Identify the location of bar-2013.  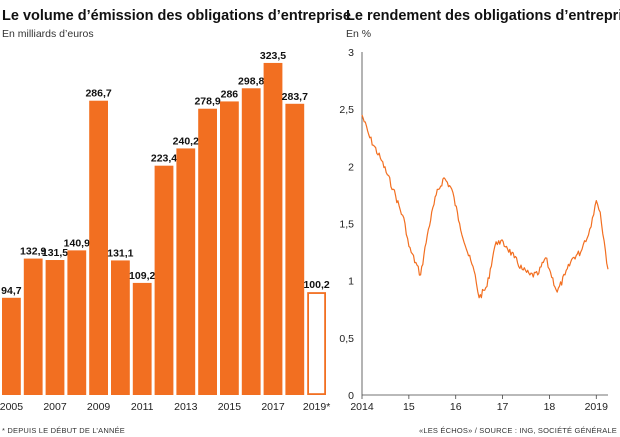
(186, 271).